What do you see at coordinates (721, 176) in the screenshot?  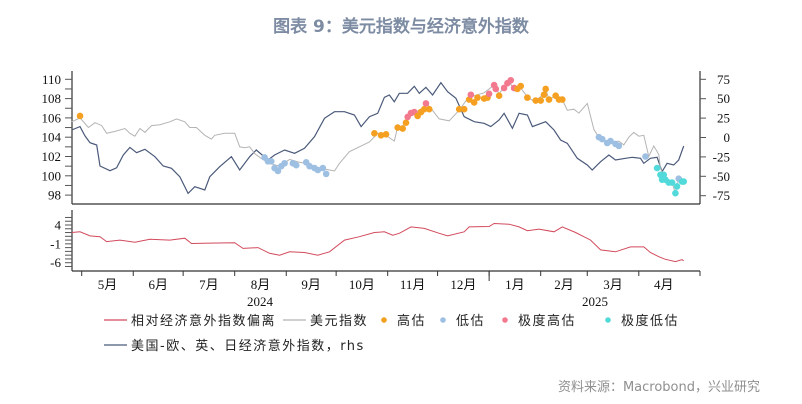 I see `right-tick-label: -50` at bounding box center [721, 176].